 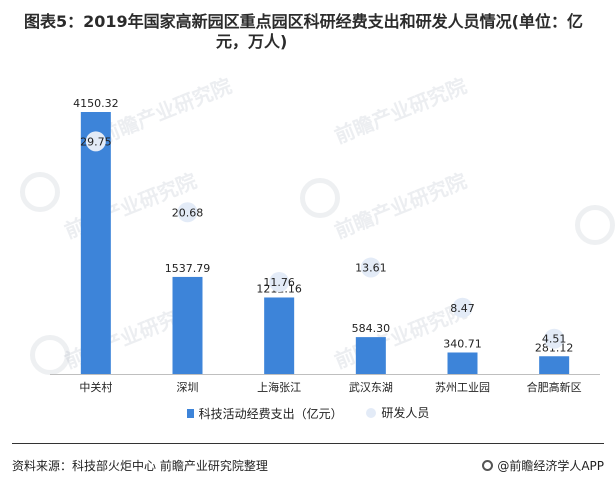 I want to click on legend-item-dot: 研发人员, so click(x=397, y=412).